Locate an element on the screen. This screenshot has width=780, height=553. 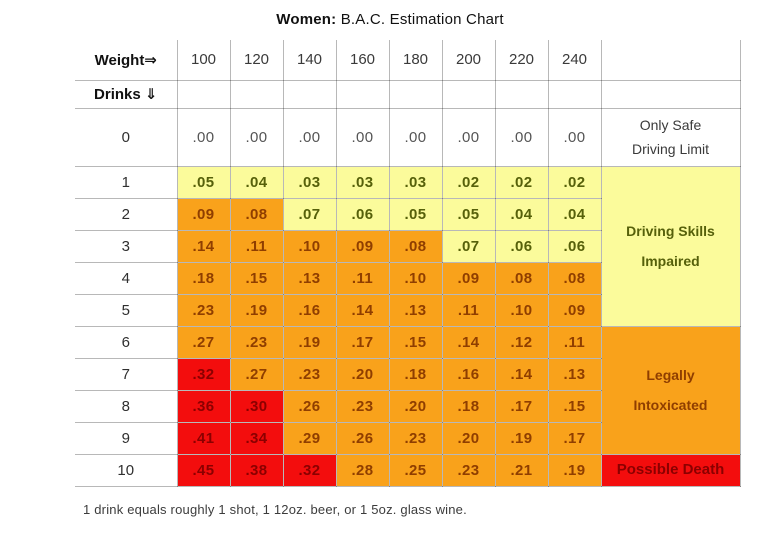
zone-label-line: Only Safe is located at coordinates (670, 125).